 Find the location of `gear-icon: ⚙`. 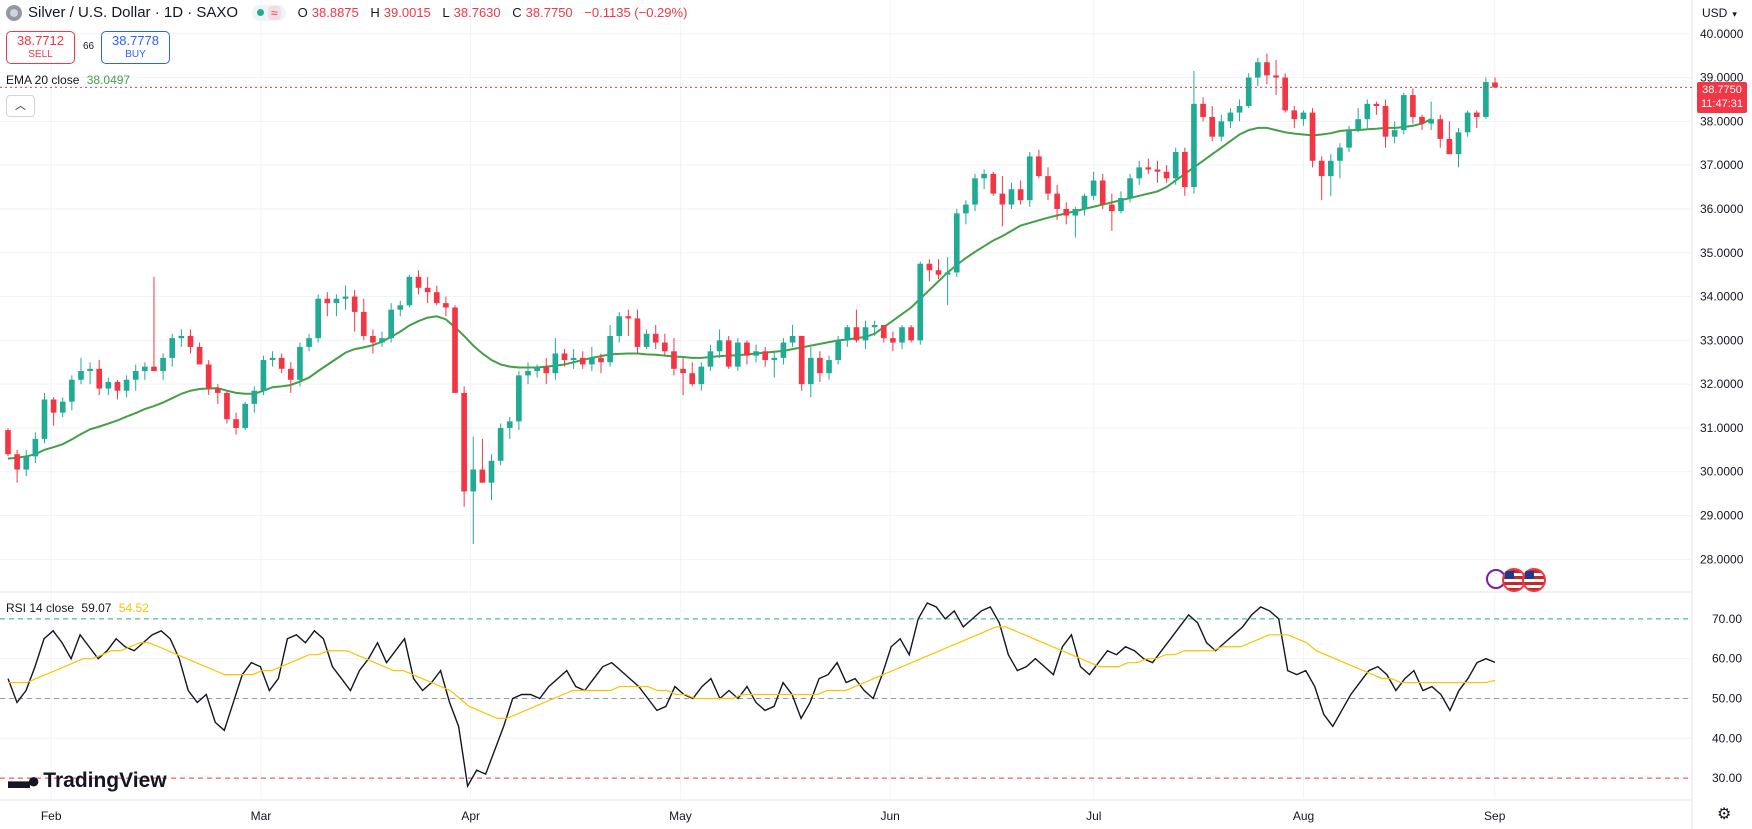

gear-icon: ⚙ is located at coordinates (1724, 814).